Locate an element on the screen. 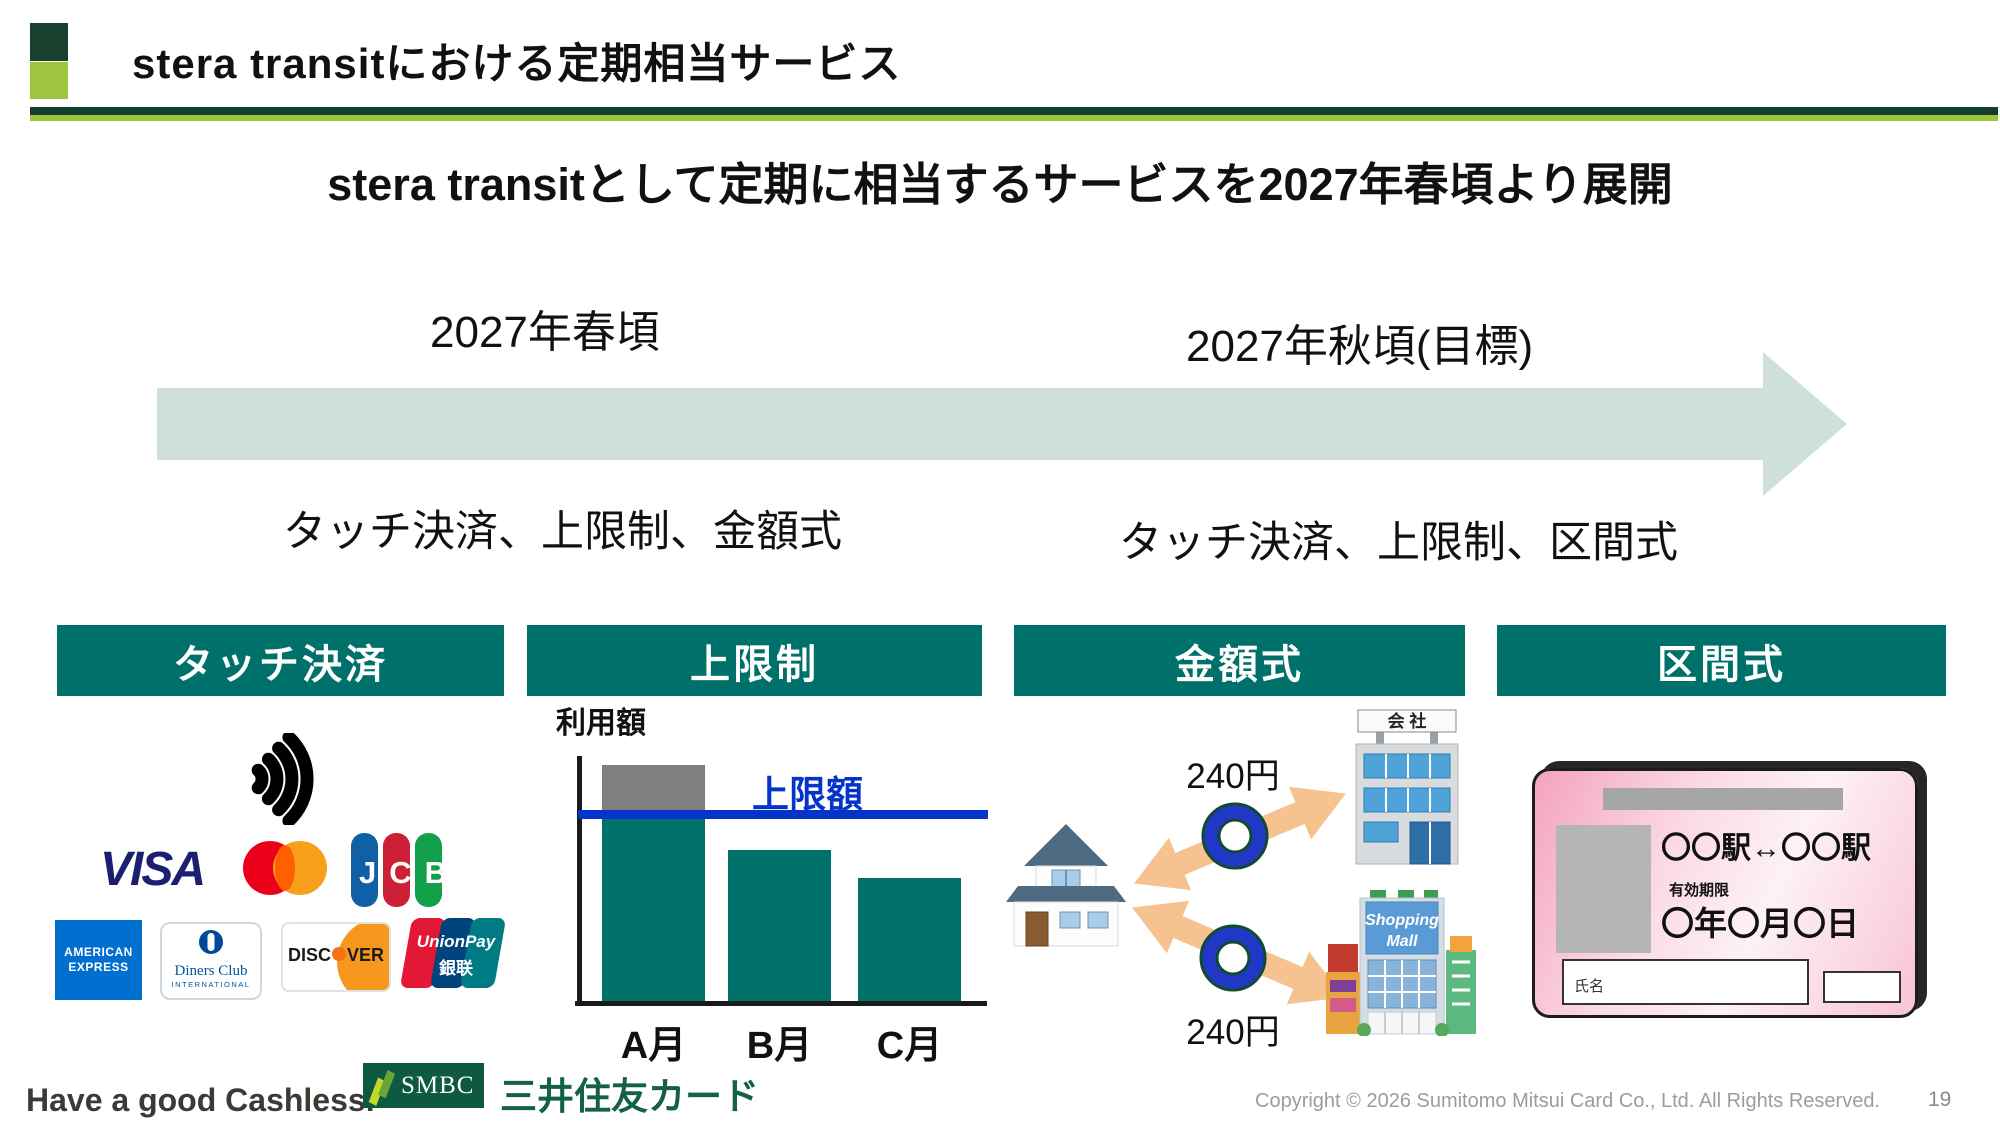 The width and height of the screenshot is (2000, 1125). chart-category-labels: A月 B月 C月 is located at coordinates (783, 1040).